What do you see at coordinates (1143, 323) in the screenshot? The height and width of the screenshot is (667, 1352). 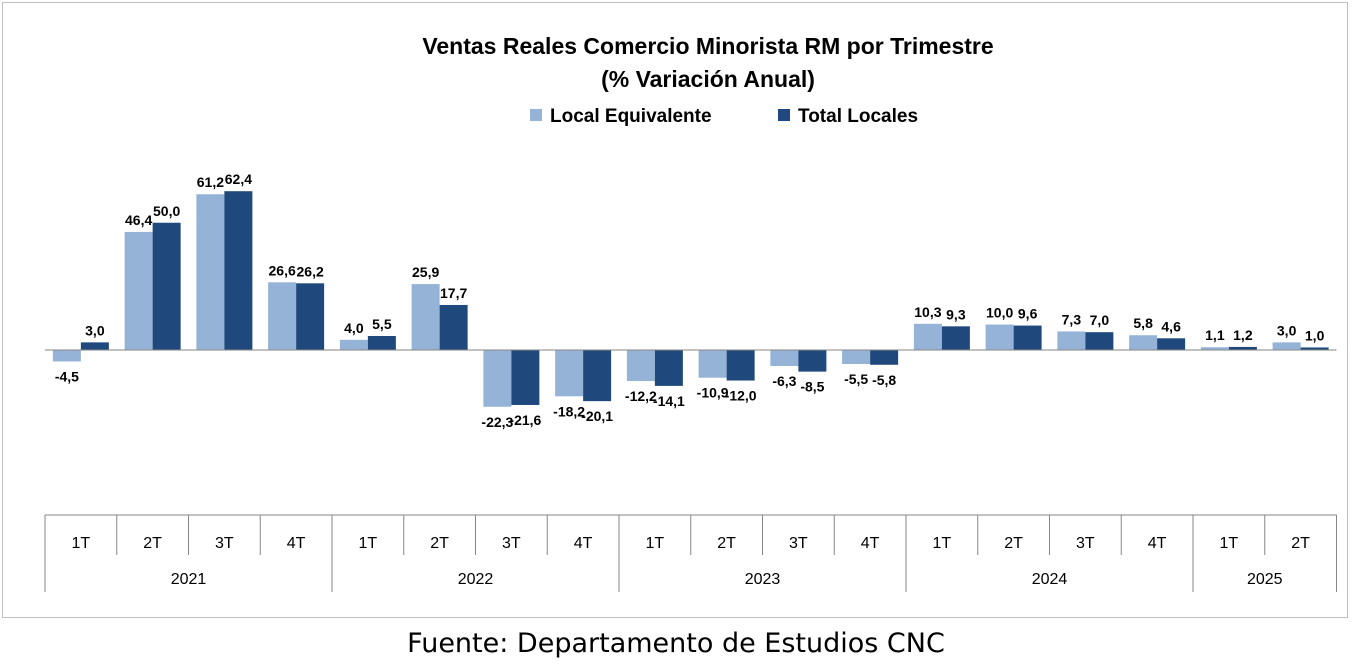 I see `data-label: 5,8` at bounding box center [1143, 323].